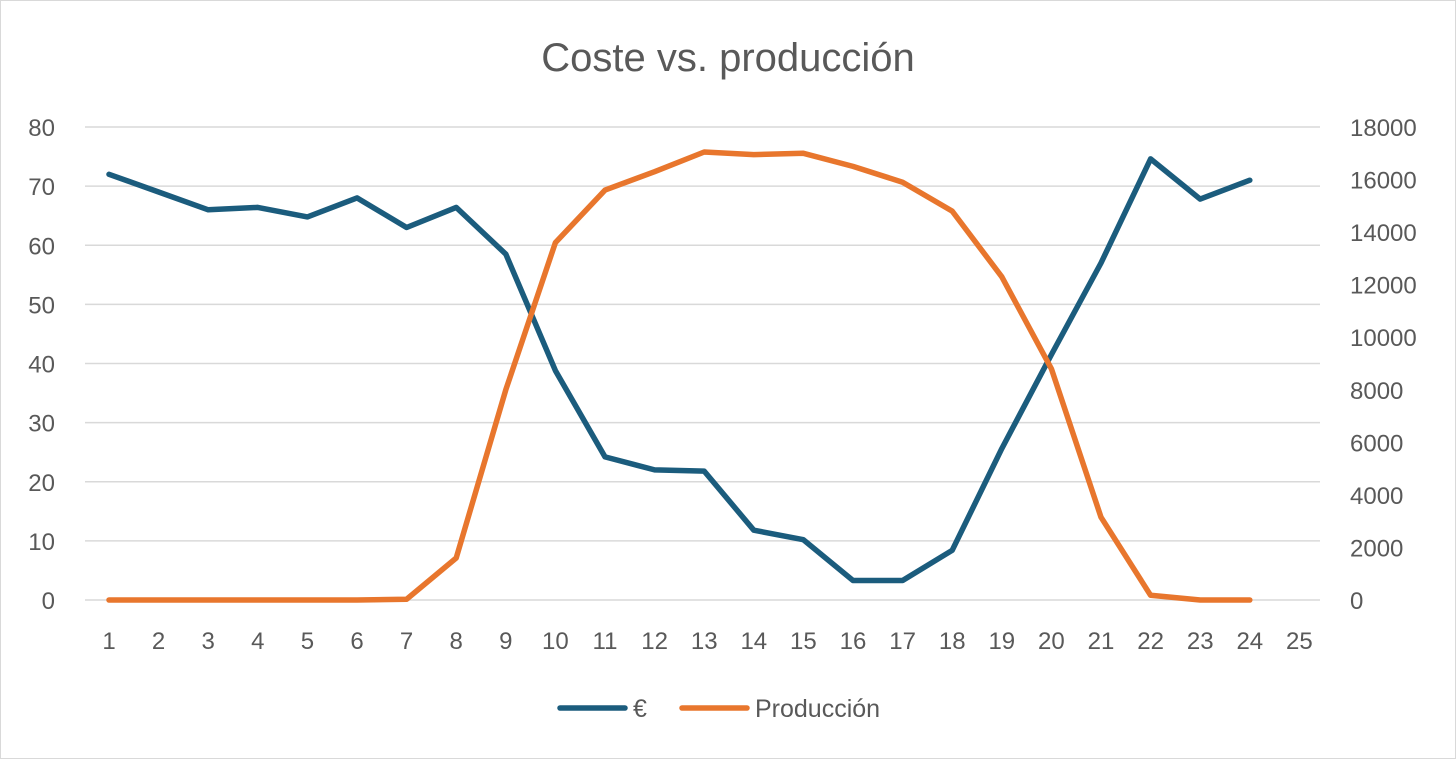 This screenshot has height=759, width=1456. What do you see at coordinates (1383, 286) in the screenshot?
I see `right-tick-label: 12000` at bounding box center [1383, 286].